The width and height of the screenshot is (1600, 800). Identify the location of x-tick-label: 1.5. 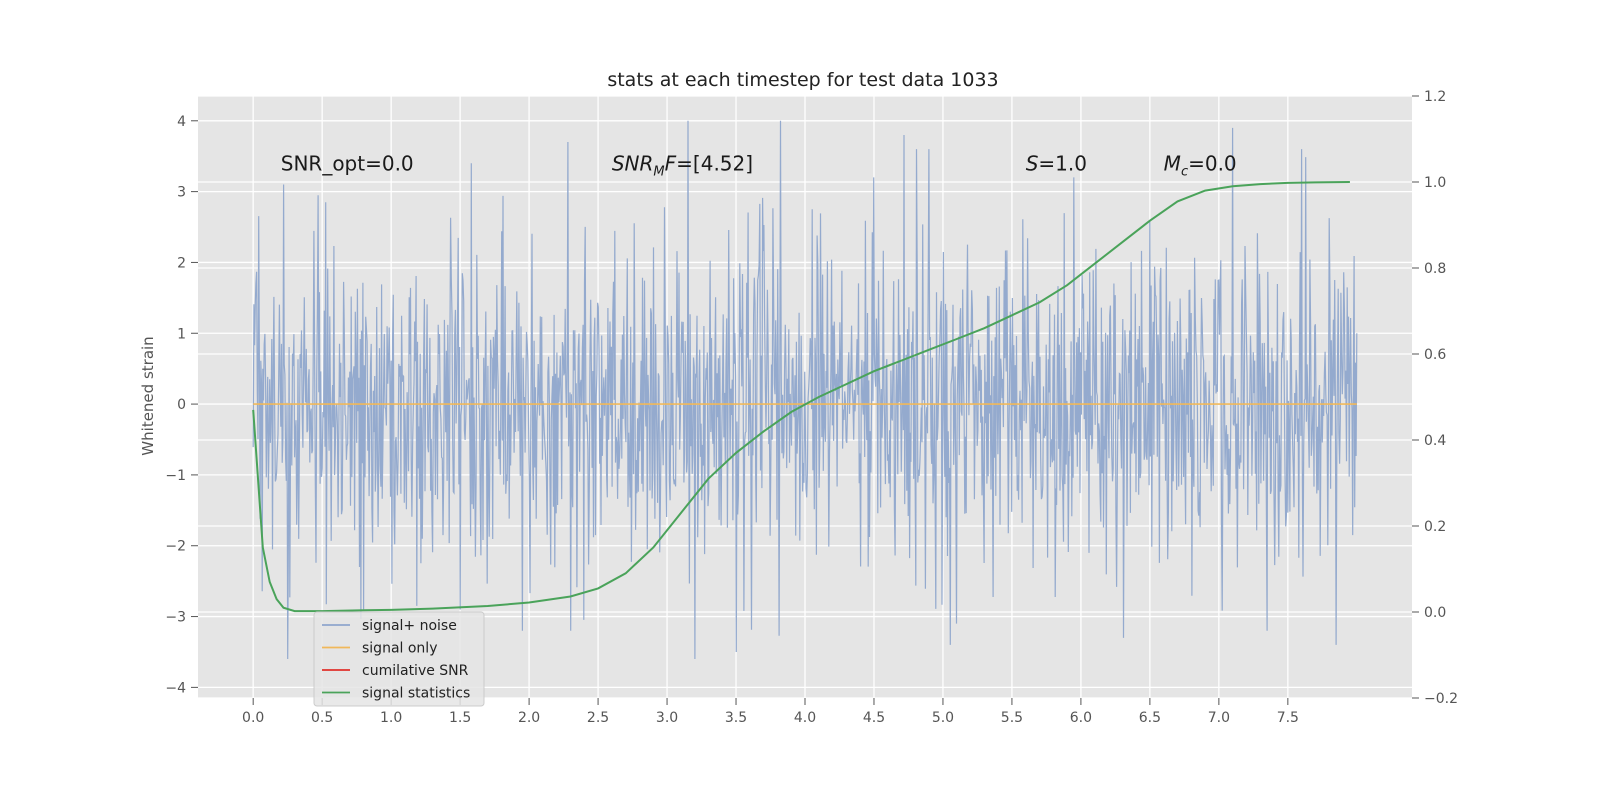
(460, 718).